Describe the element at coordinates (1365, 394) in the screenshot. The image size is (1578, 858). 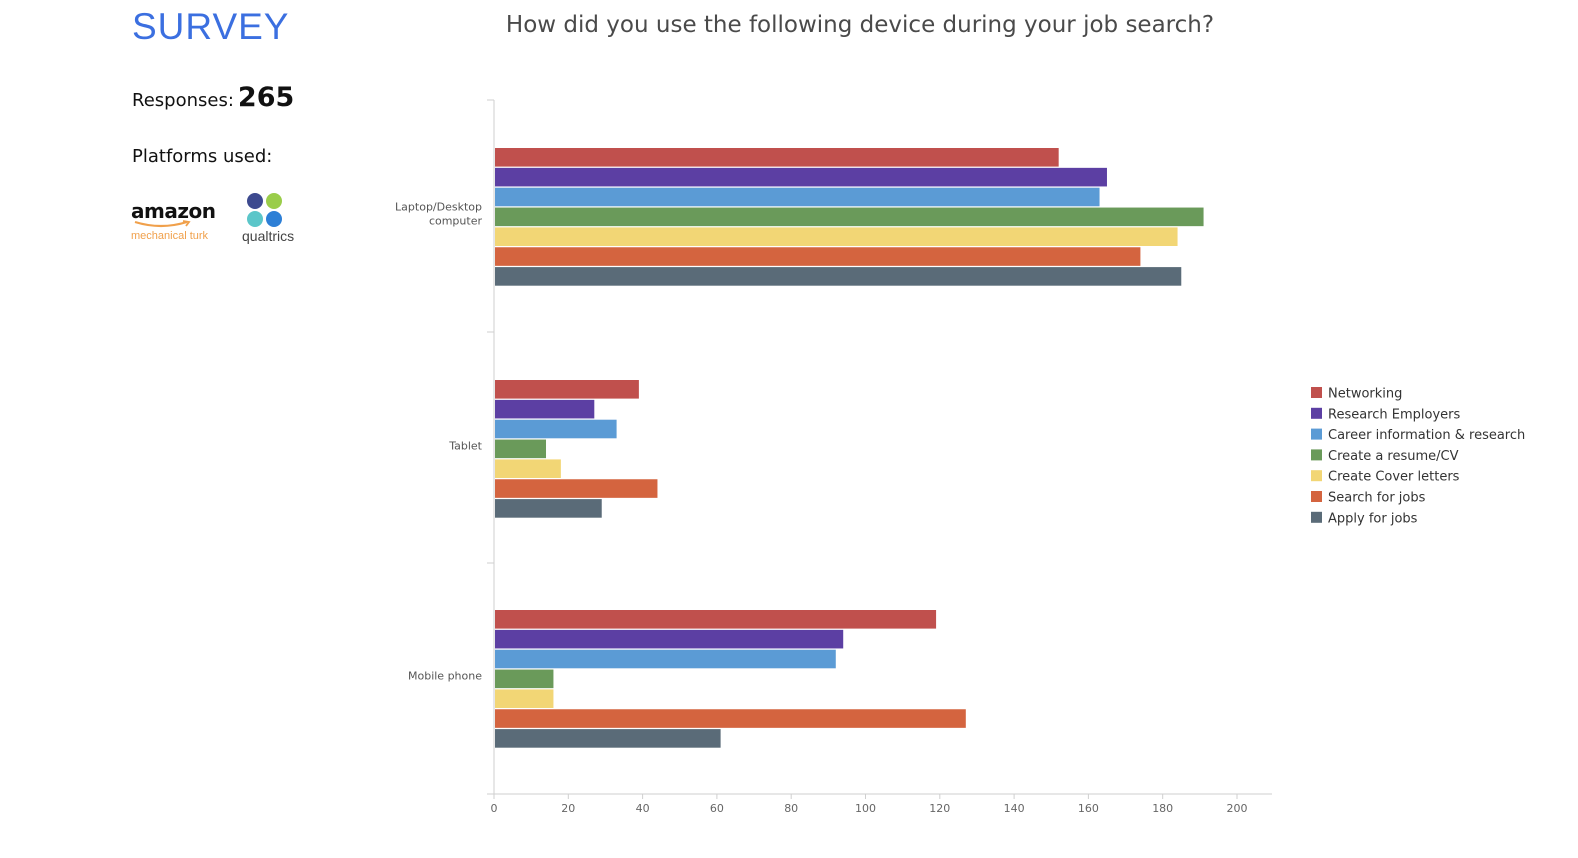
I see `legend-label: Networking` at that location.